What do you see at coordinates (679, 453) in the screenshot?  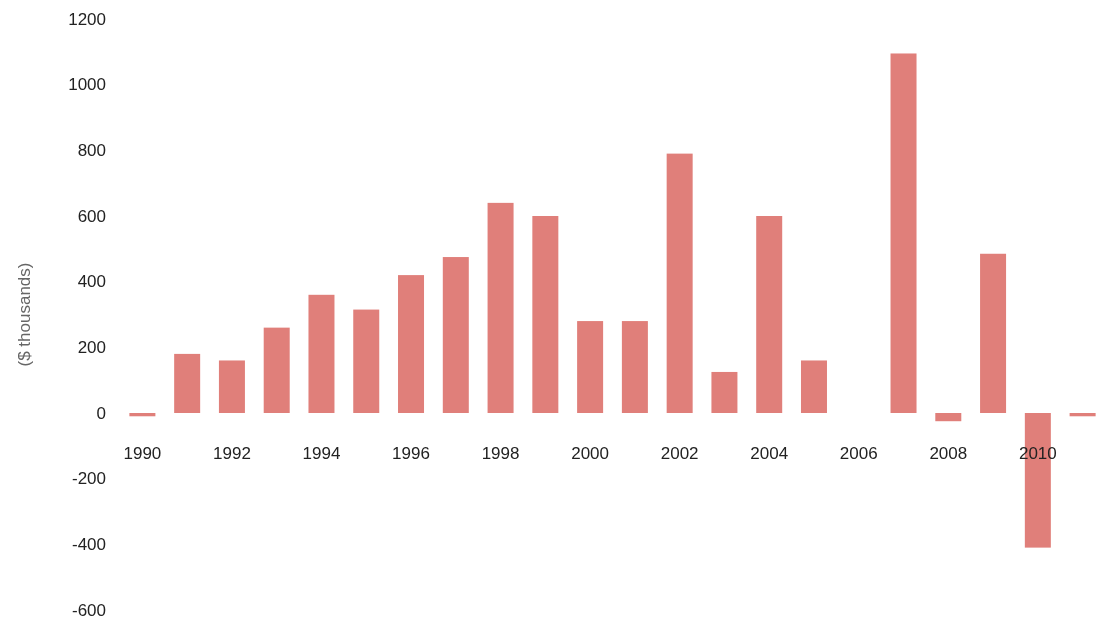 I see `x-tick-label: 2002` at bounding box center [679, 453].